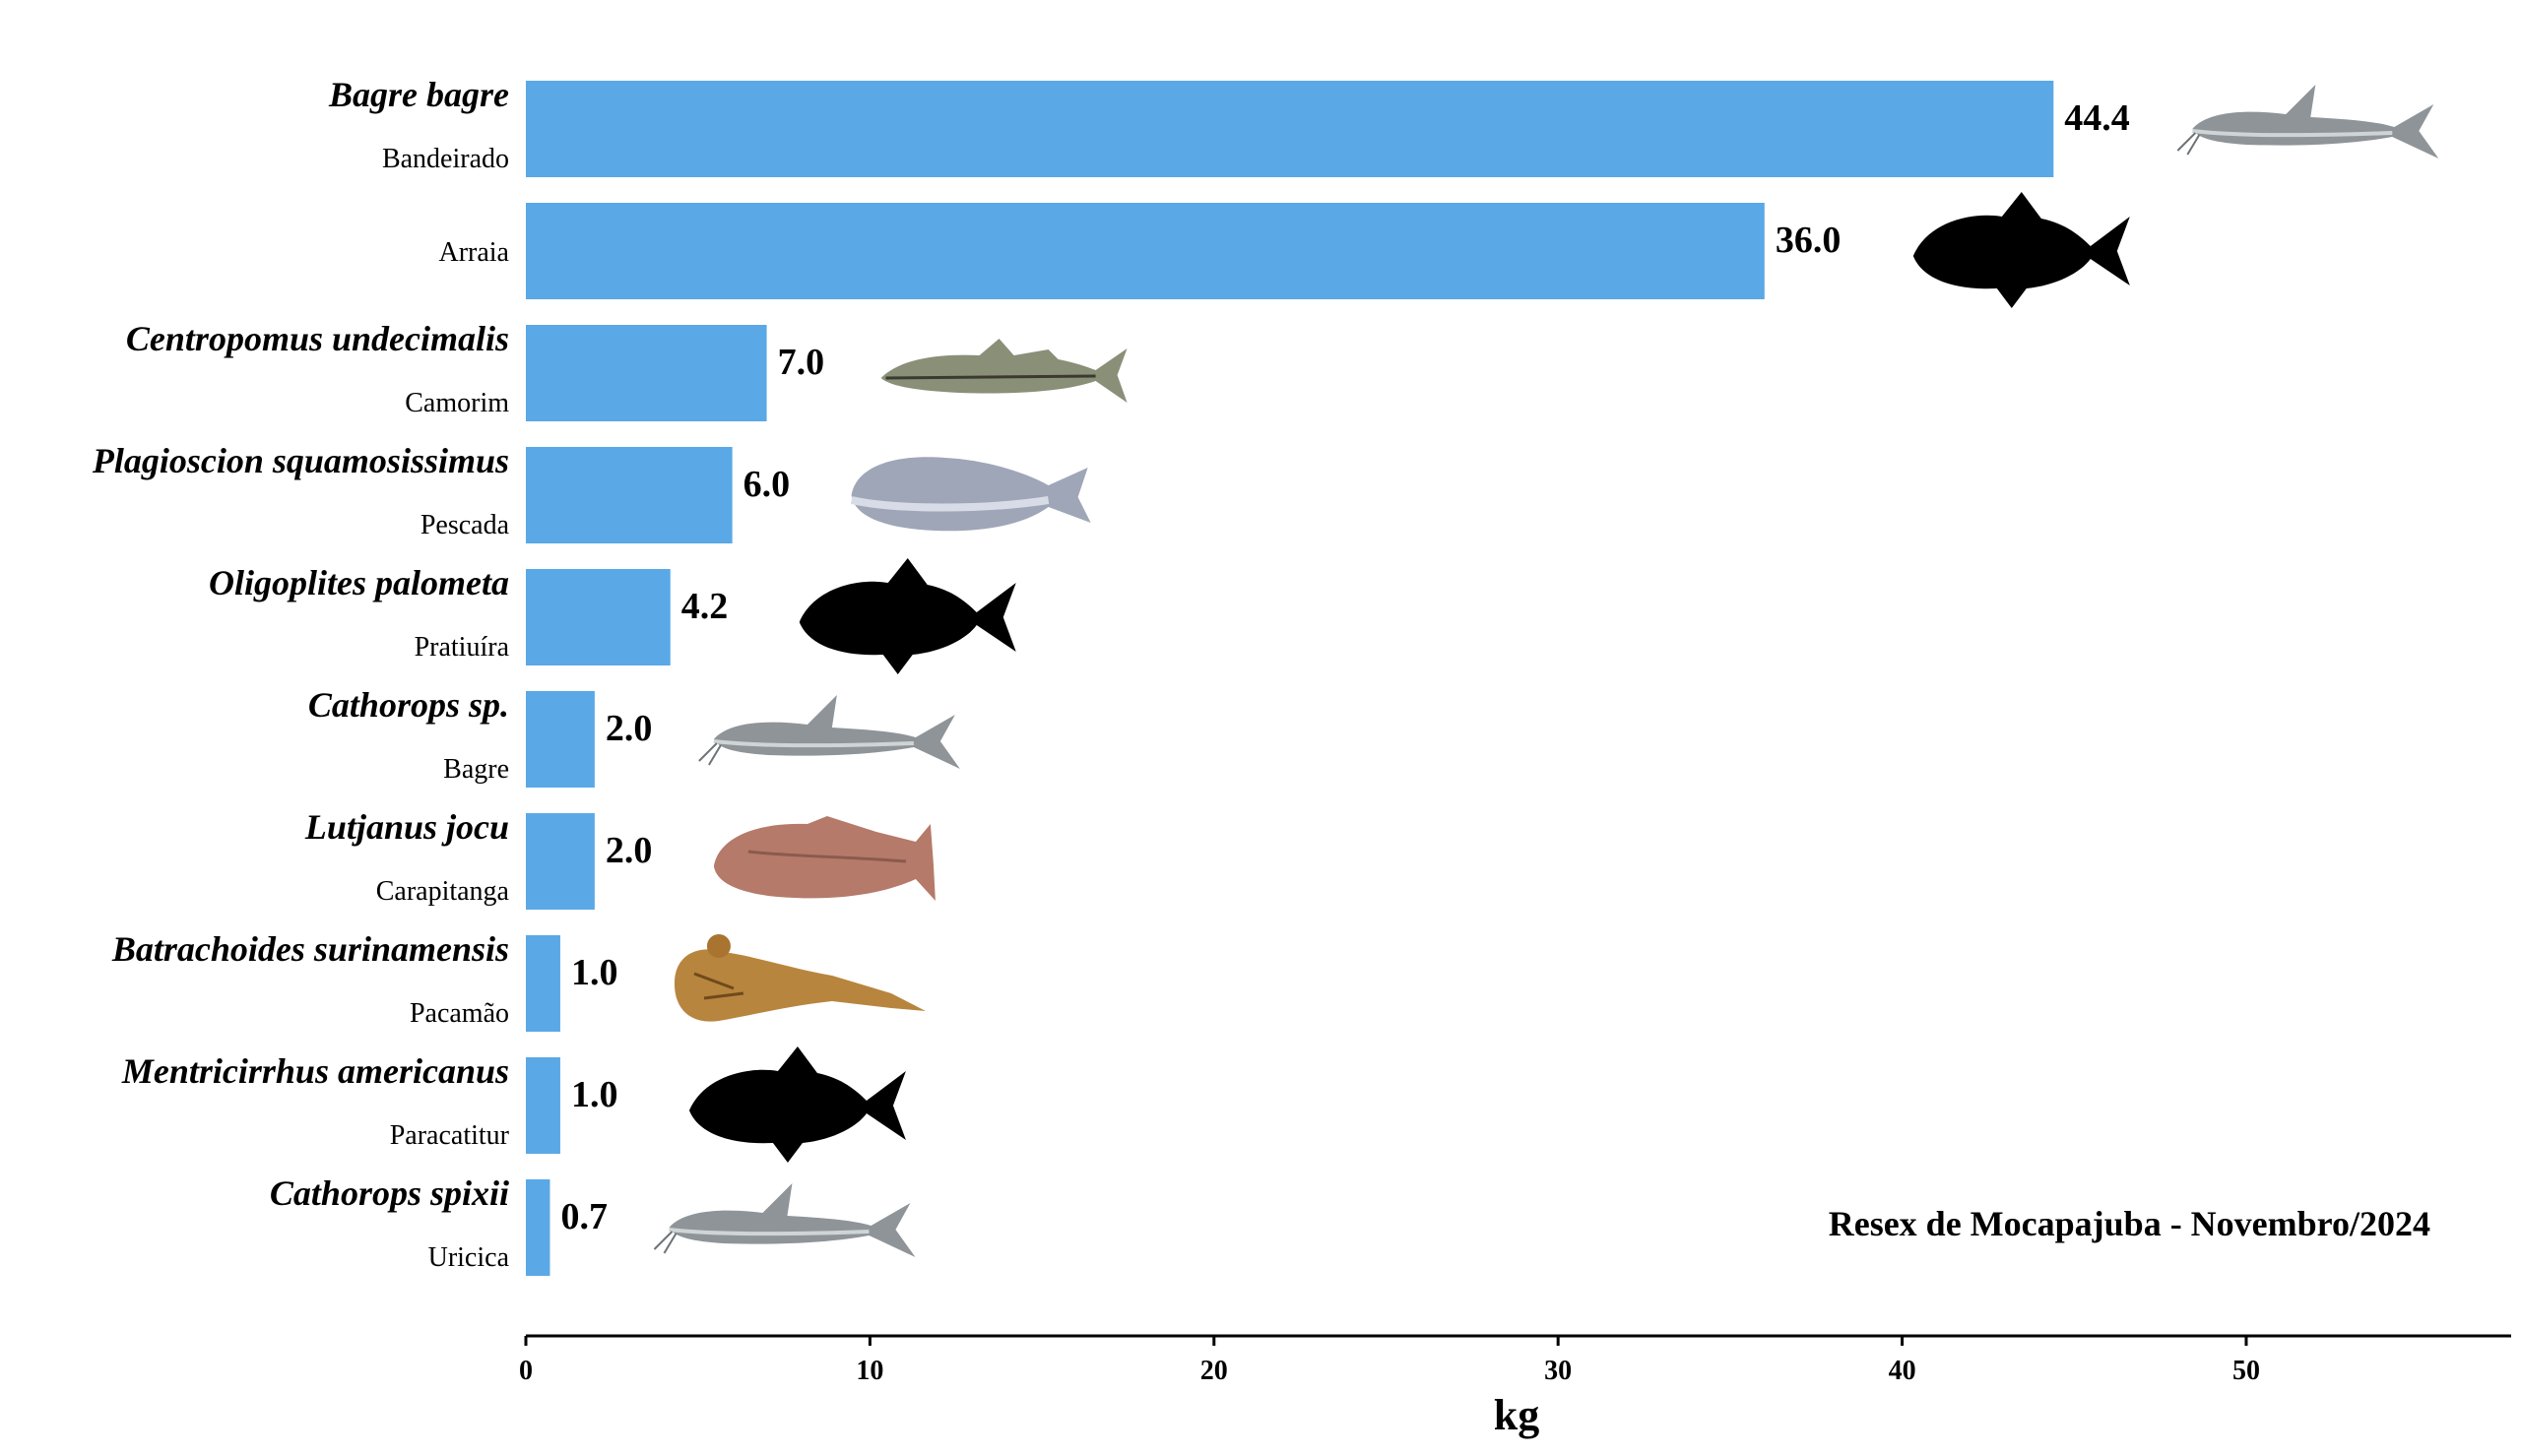  I want to click on species-scientific-name: Oligoplites palometa, so click(359, 582).